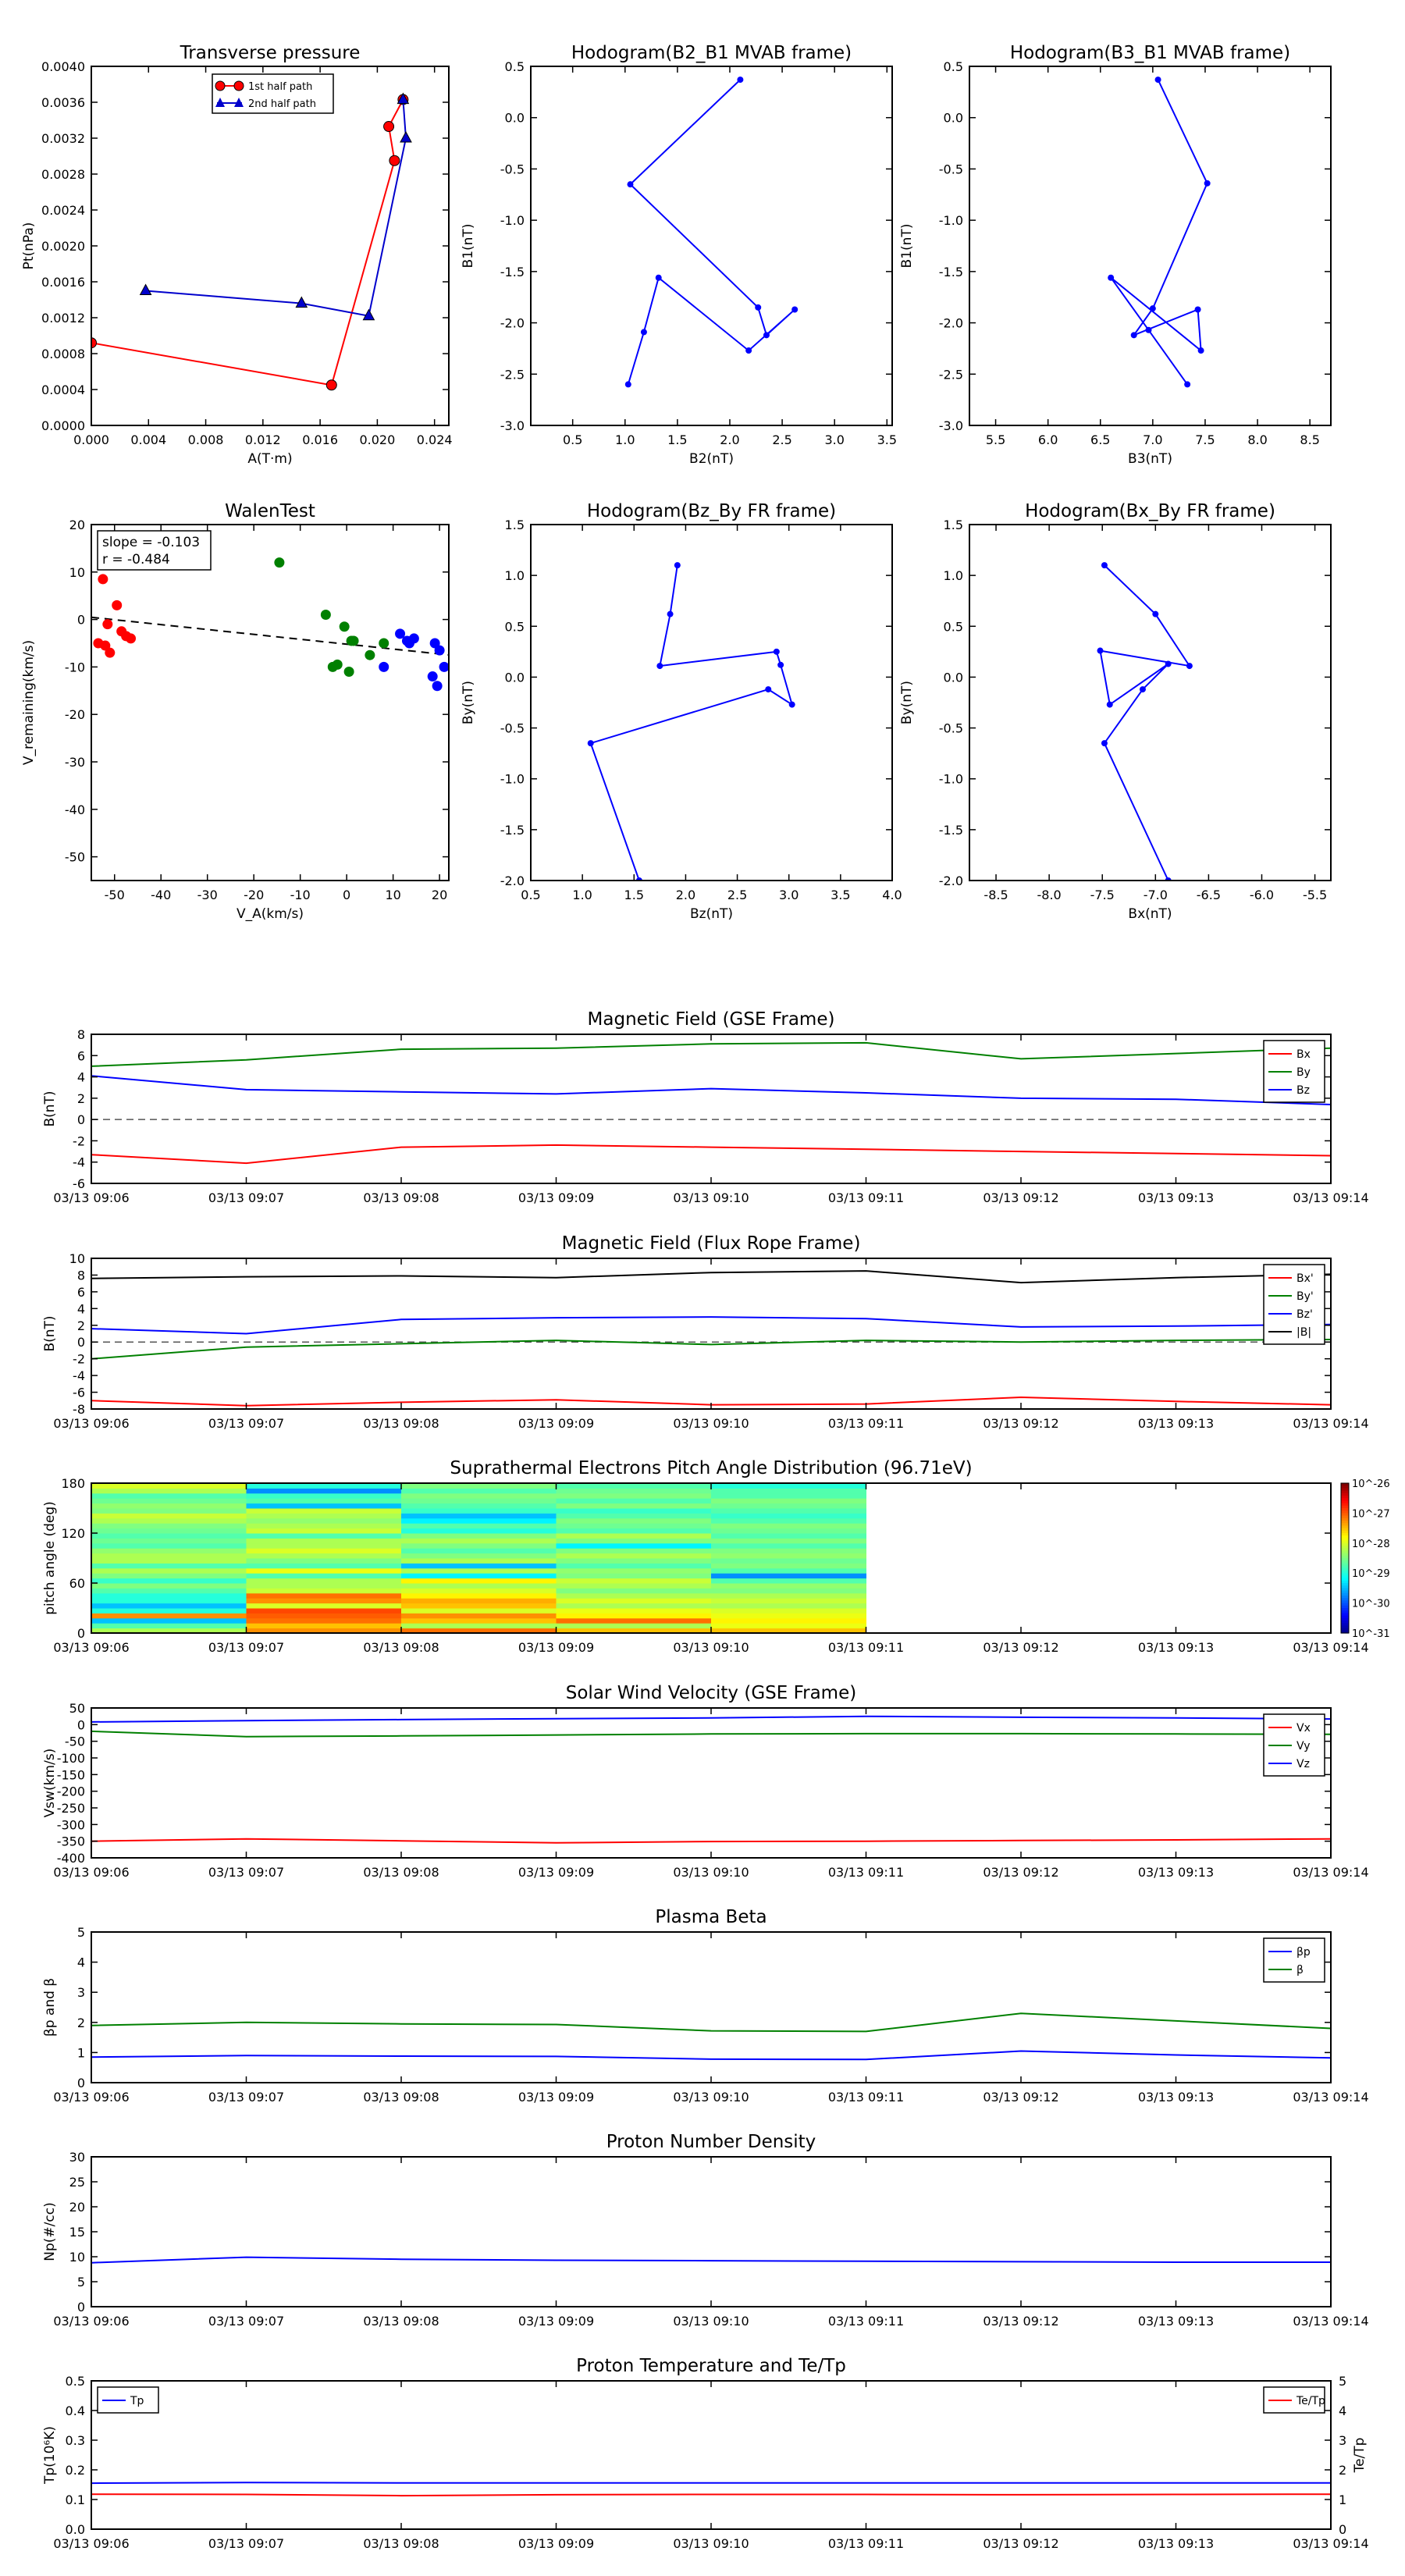  What do you see at coordinates (79, 1162) in the screenshot?
I see `y-tick-label: -4` at bounding box center [79, 1162].